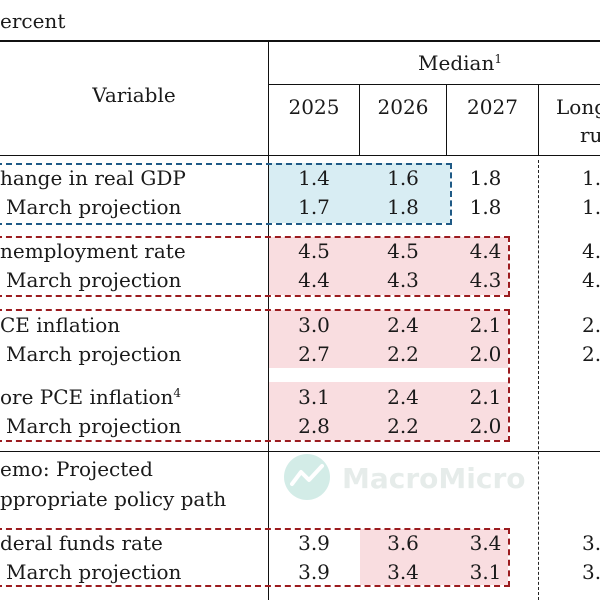 This screenshot has height=600, width=600. What do you see at coordinates (578, 107) in the screenshot?
I see `longer-run-header-line1: Long` at bounding box center [578, 107].